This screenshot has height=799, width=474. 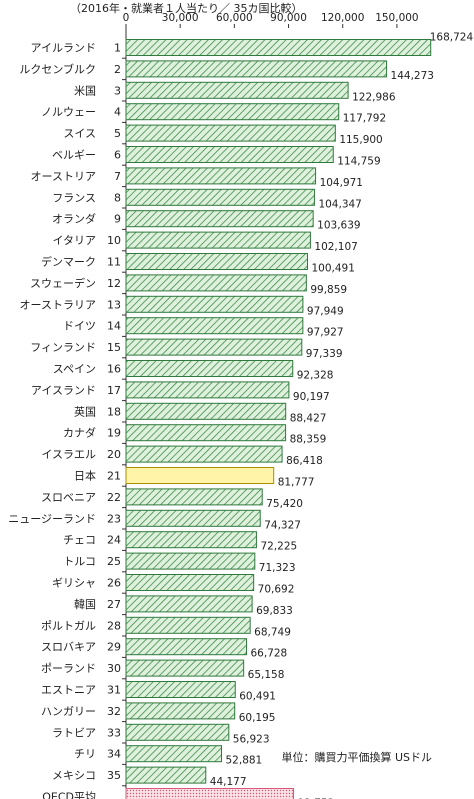 I want to click on value-label: 99,859, so click(x=328, y=290).